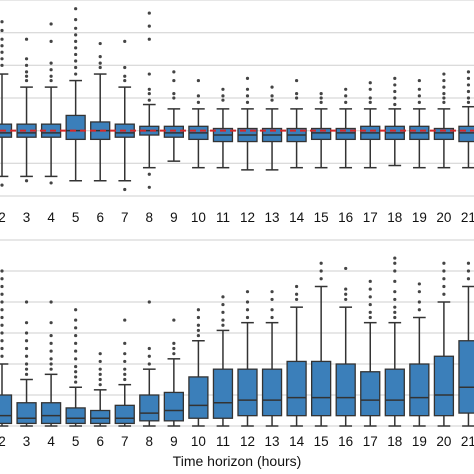  Describe the element at coordinates (443, 217) in the screenshot. I see `x-tick-label: 20` at that location.